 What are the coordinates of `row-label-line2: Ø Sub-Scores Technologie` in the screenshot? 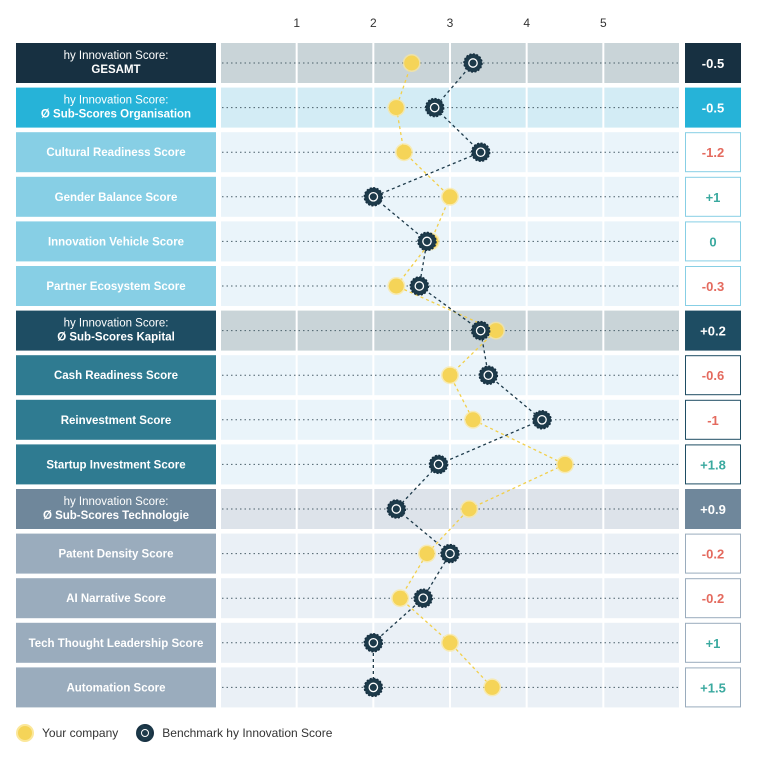 It's located at (116, 516).